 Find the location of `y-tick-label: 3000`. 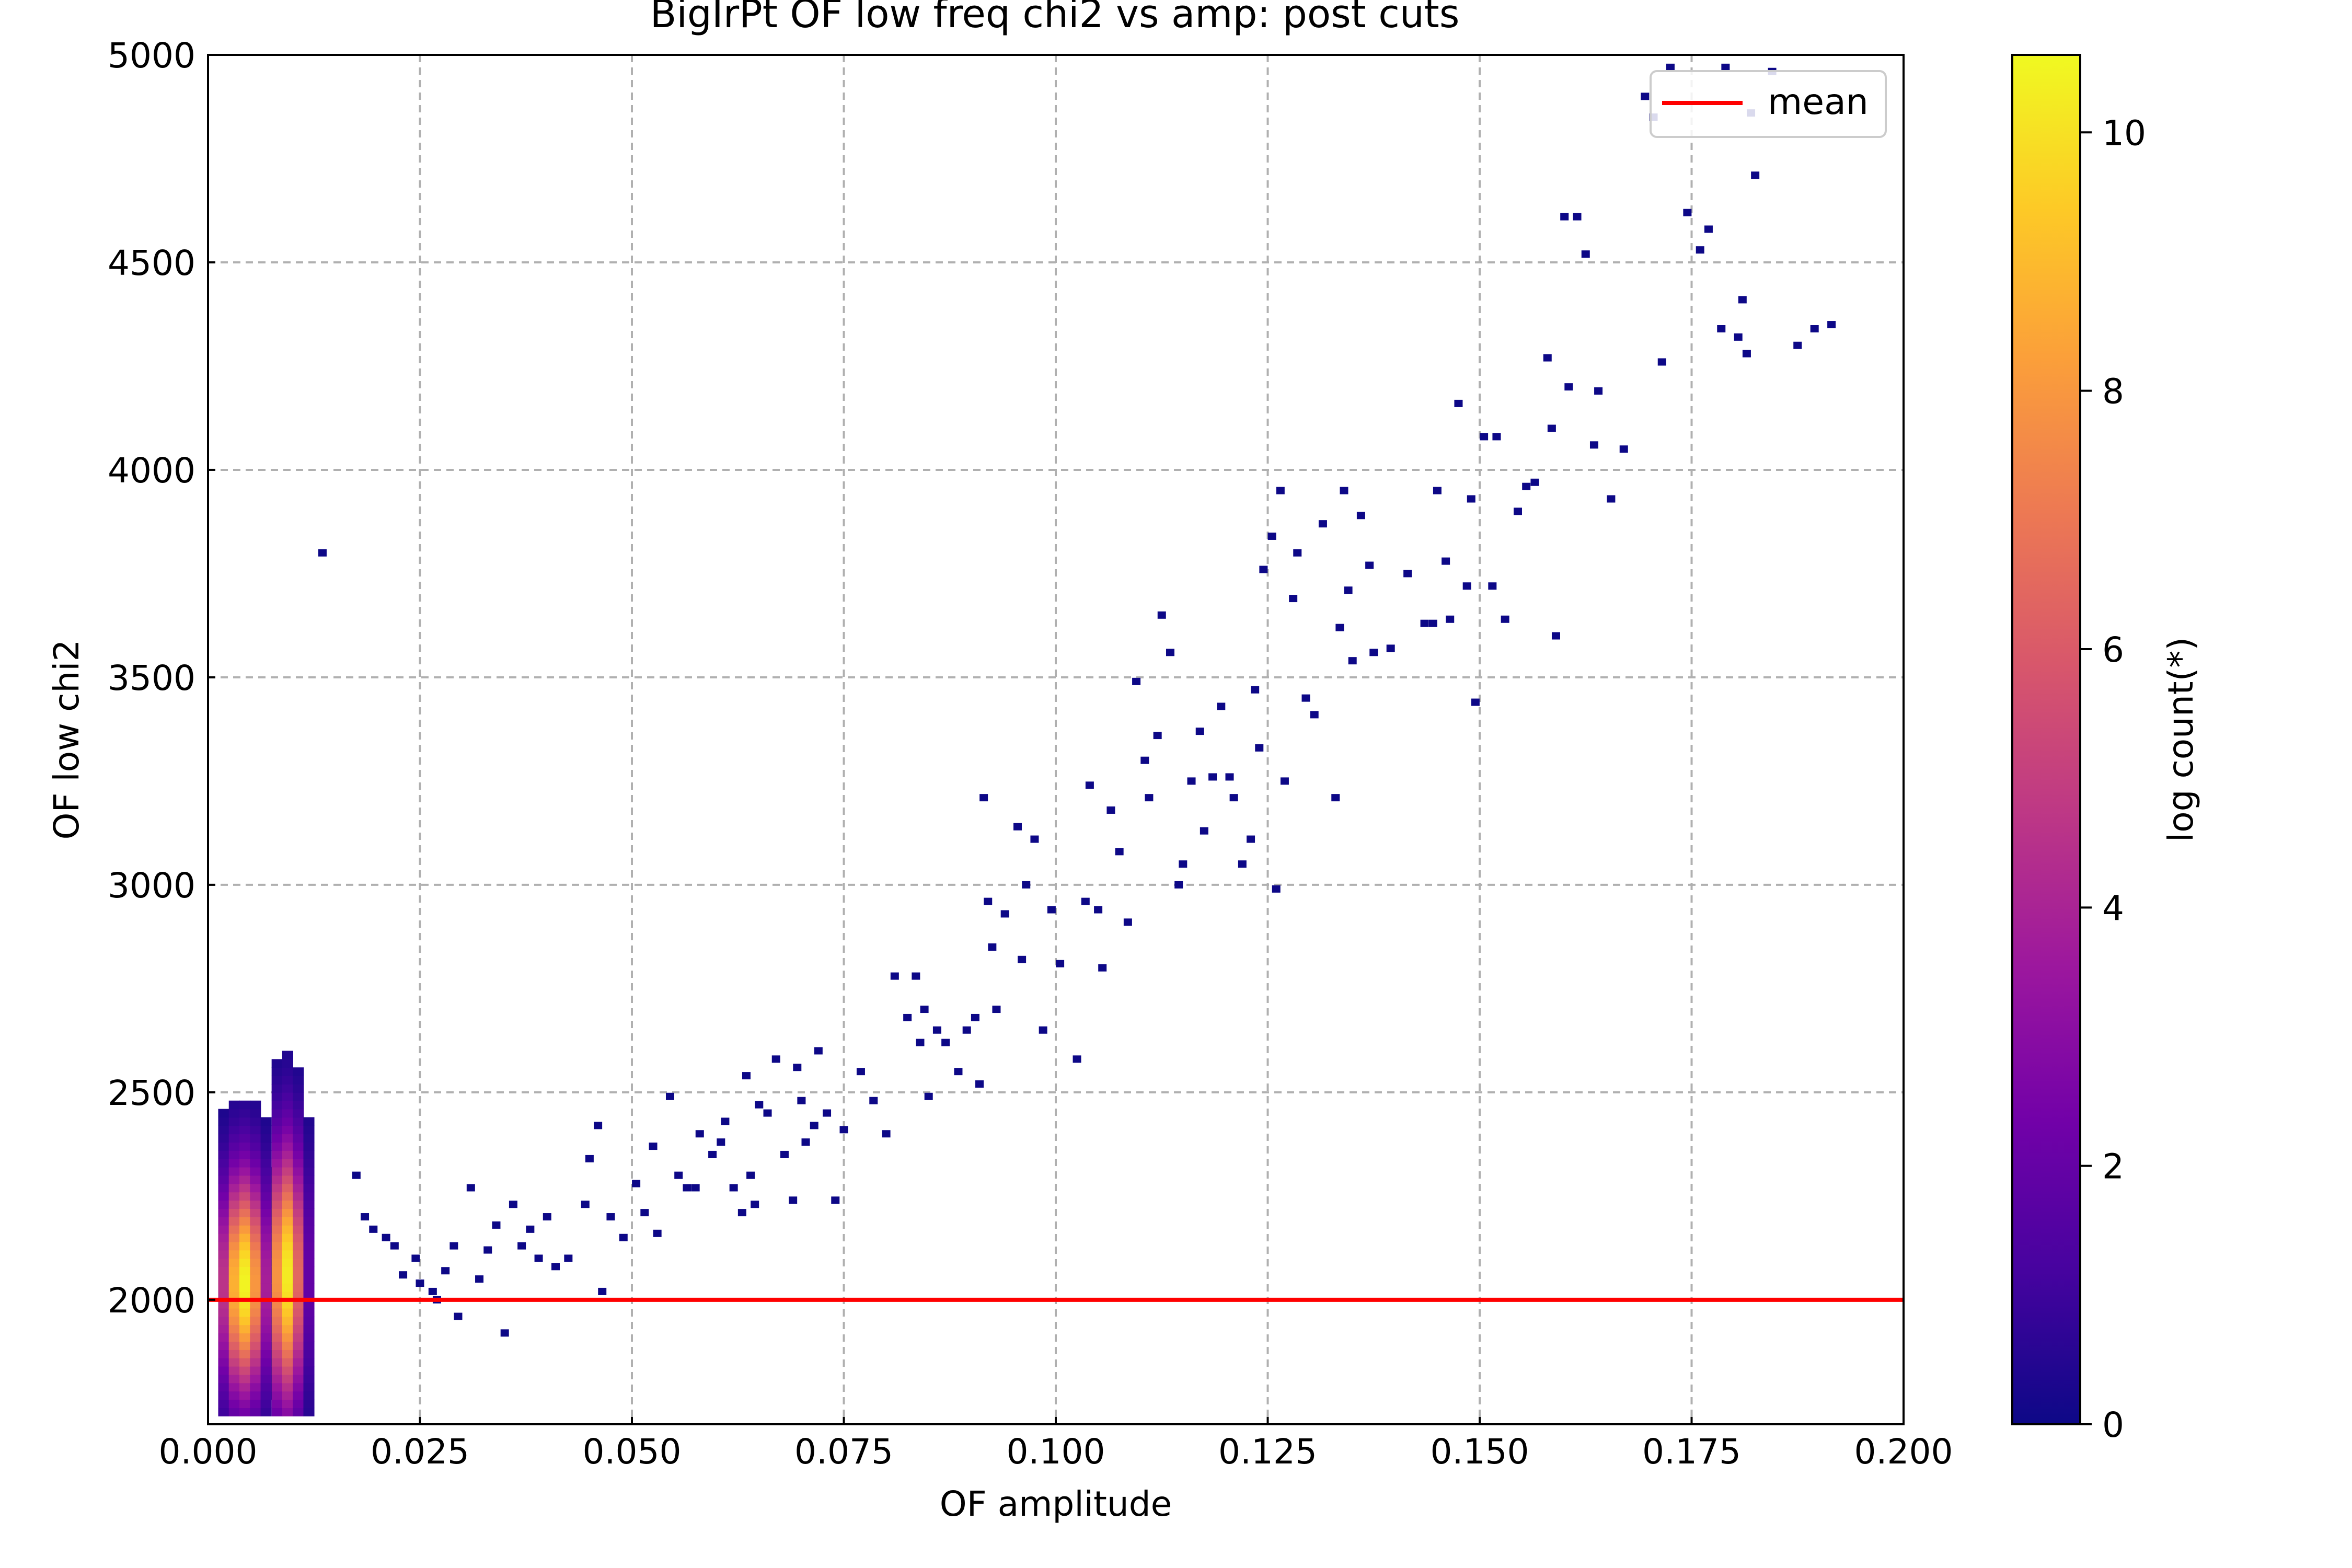

y-tick-label: 3000 is located at coordinates (151, 886).